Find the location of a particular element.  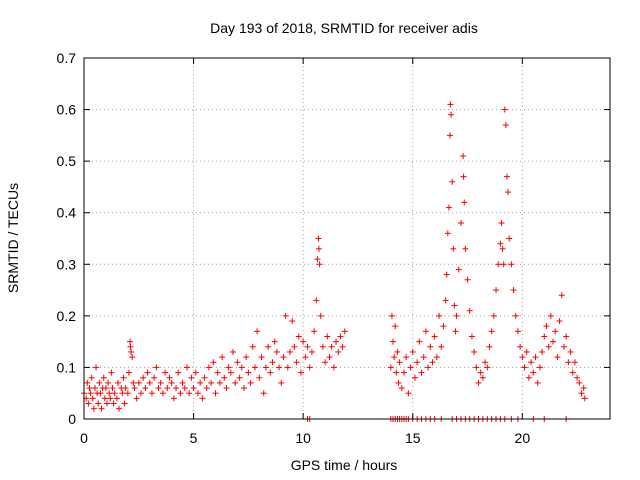

x-tick-label: 20 is located at coordinates (523, 438).